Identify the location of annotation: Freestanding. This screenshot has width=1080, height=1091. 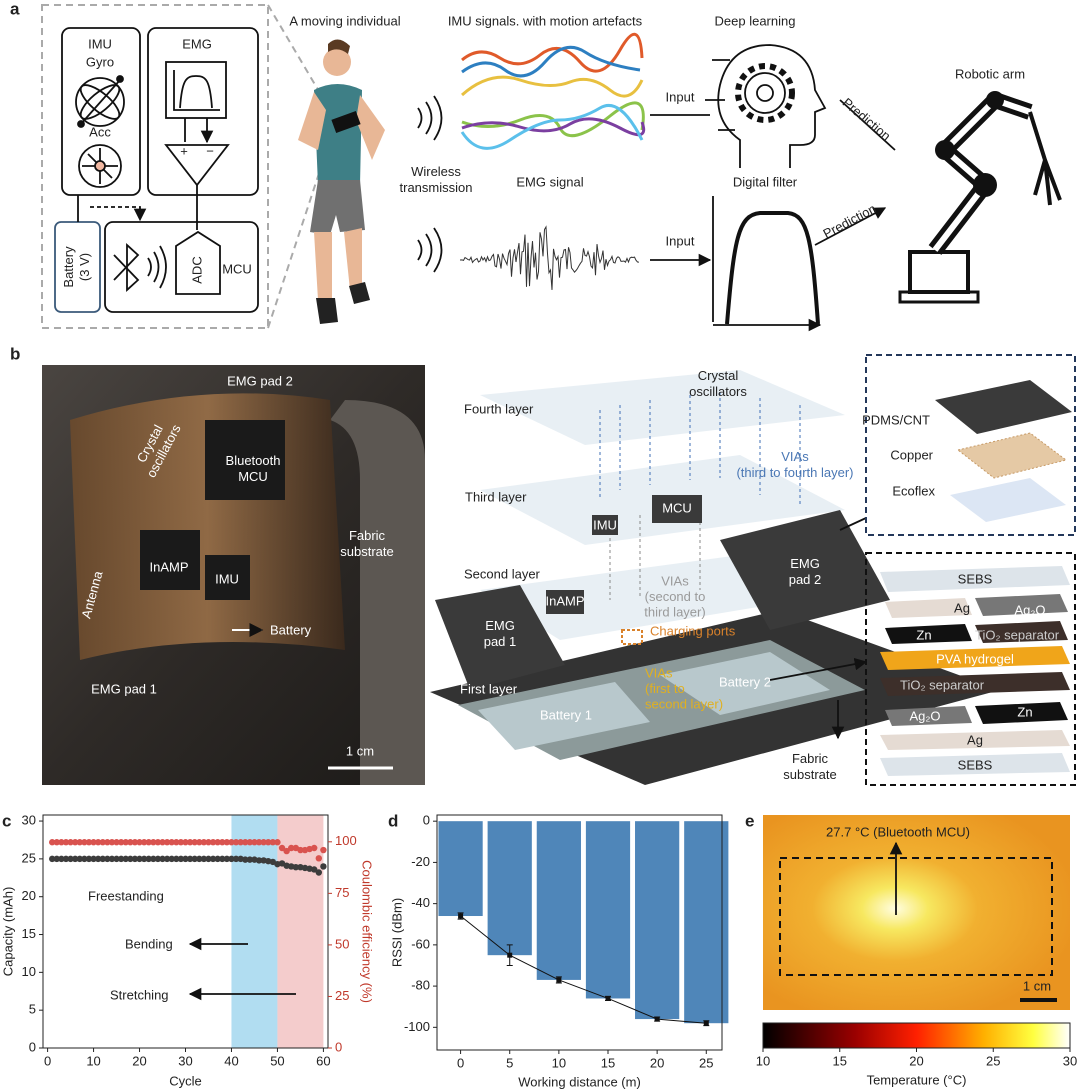
(126, 895).